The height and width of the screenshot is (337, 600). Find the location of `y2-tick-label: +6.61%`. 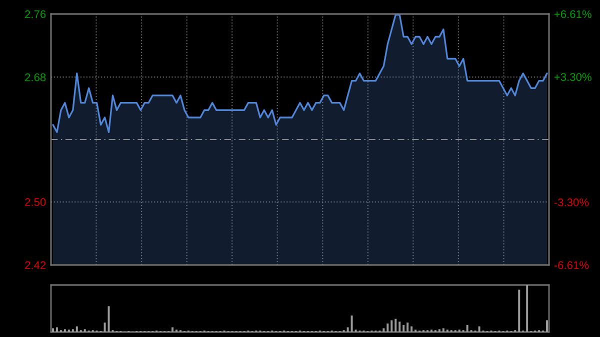

y2-tick-label: +6.61% is located at coordinates (573, 14).